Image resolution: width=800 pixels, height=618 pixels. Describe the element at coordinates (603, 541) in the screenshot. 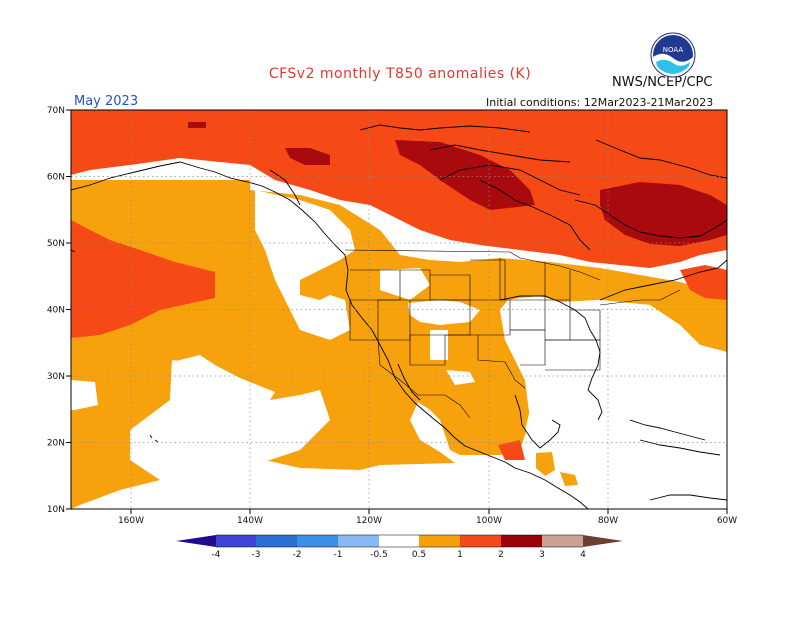

I see `colorbar-arrow-high` at that location.